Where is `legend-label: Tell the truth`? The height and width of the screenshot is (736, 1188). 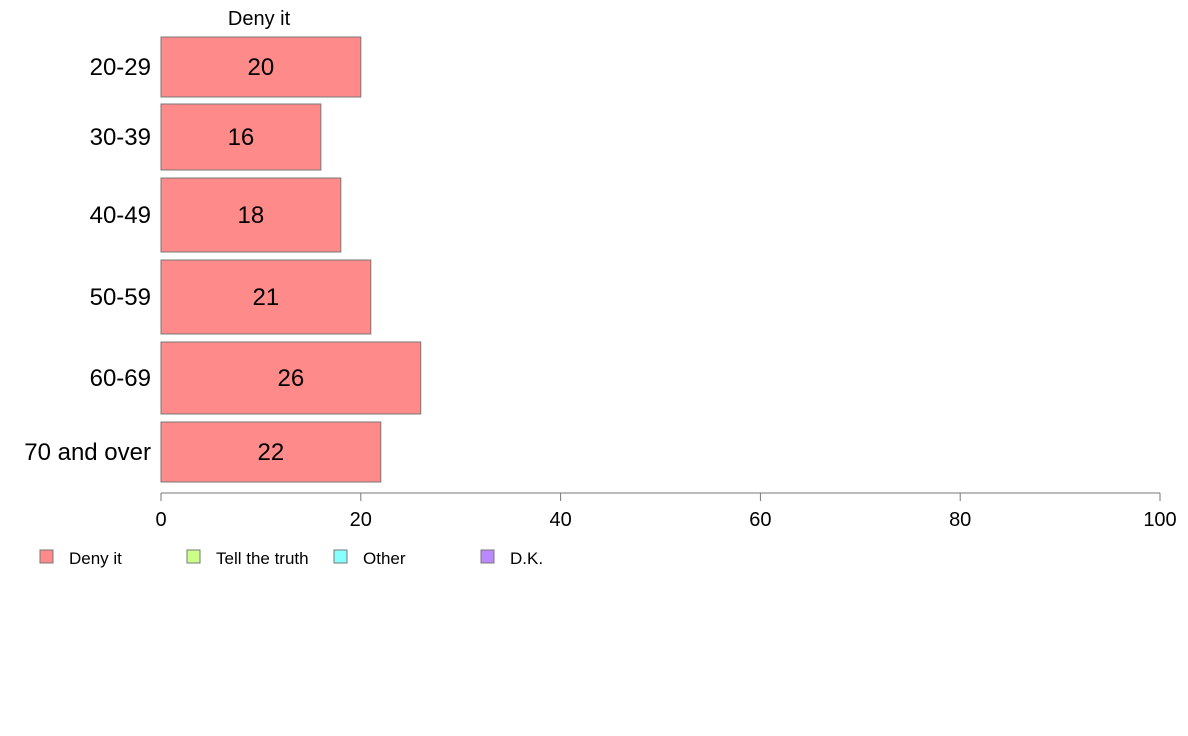
legend-label: Tell the truth is located at coordinates (262, 558).